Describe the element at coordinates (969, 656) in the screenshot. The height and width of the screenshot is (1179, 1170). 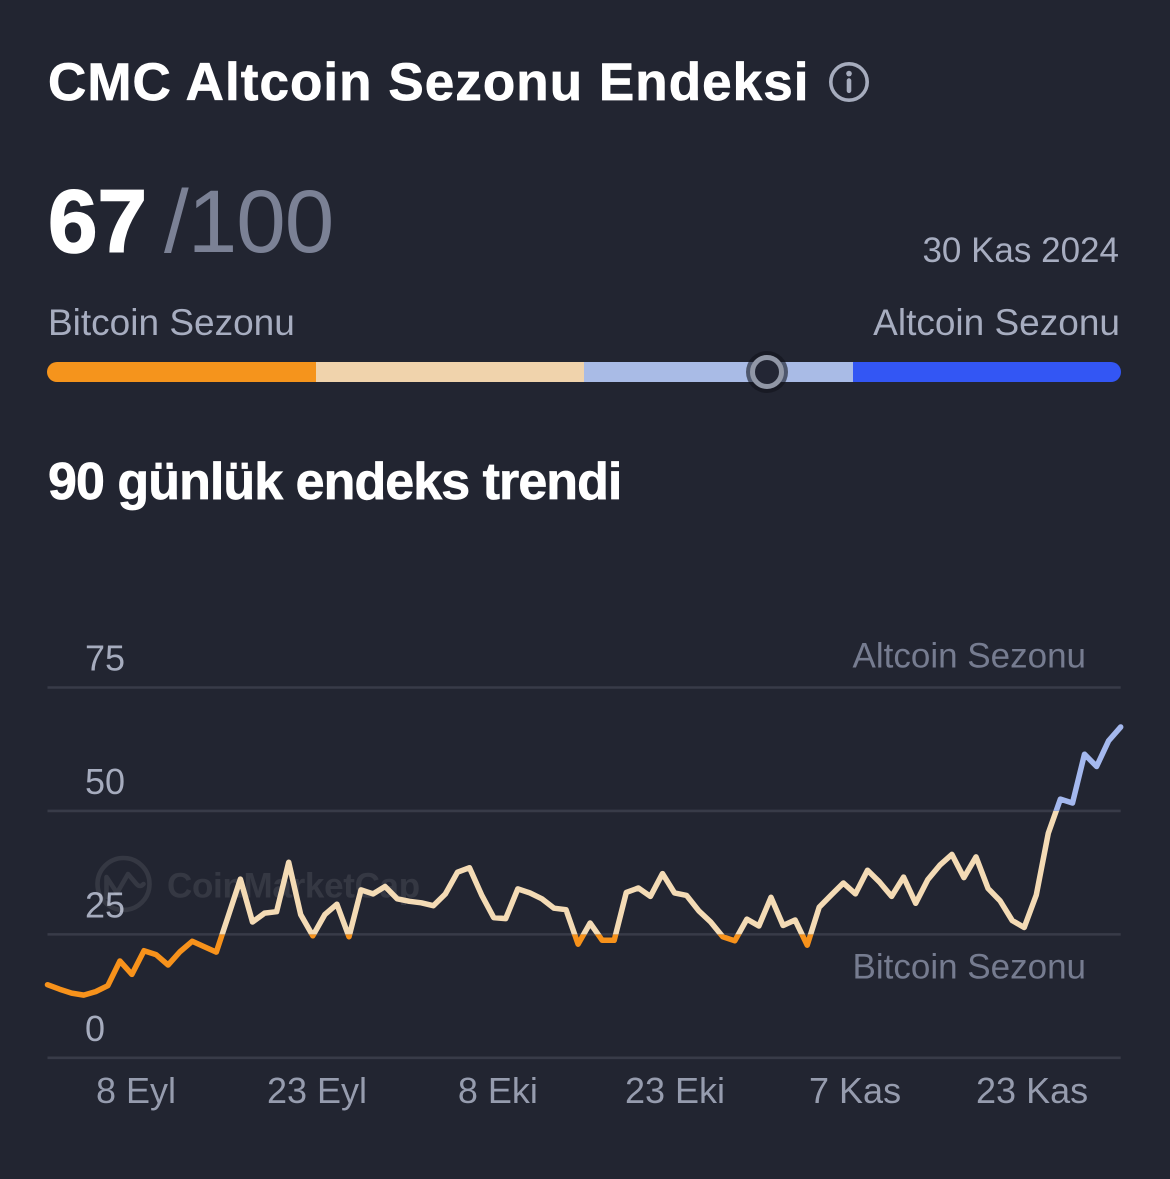
I see `zone-label-altcoin: Altcoin Sezonu` at that location.